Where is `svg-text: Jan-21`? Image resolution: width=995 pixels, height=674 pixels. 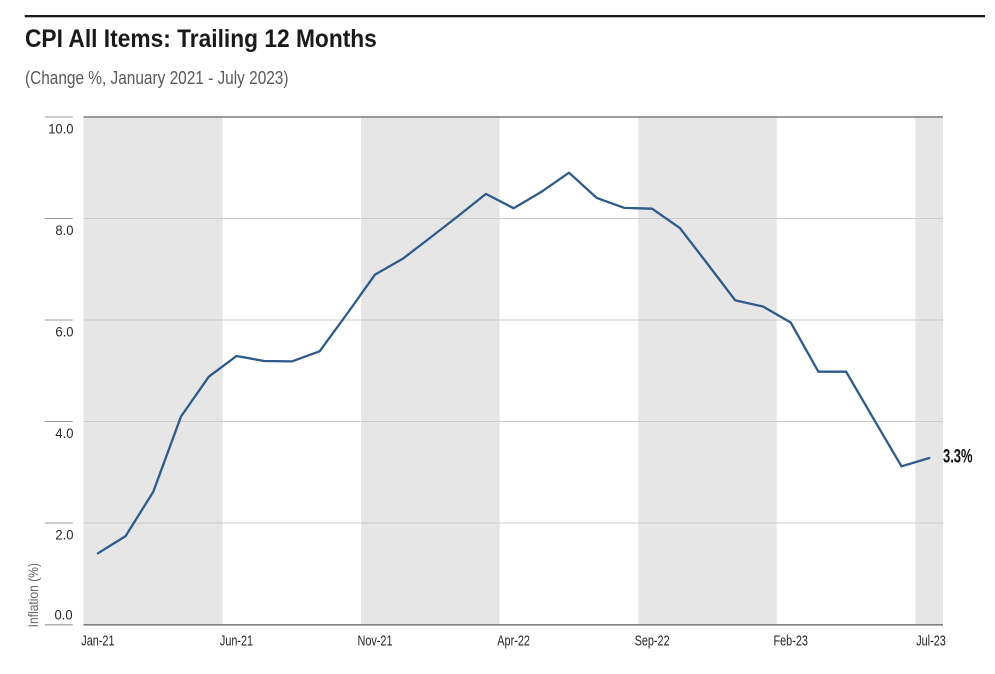 svg-text: Jan-21 is located at coordinates (97, 640).